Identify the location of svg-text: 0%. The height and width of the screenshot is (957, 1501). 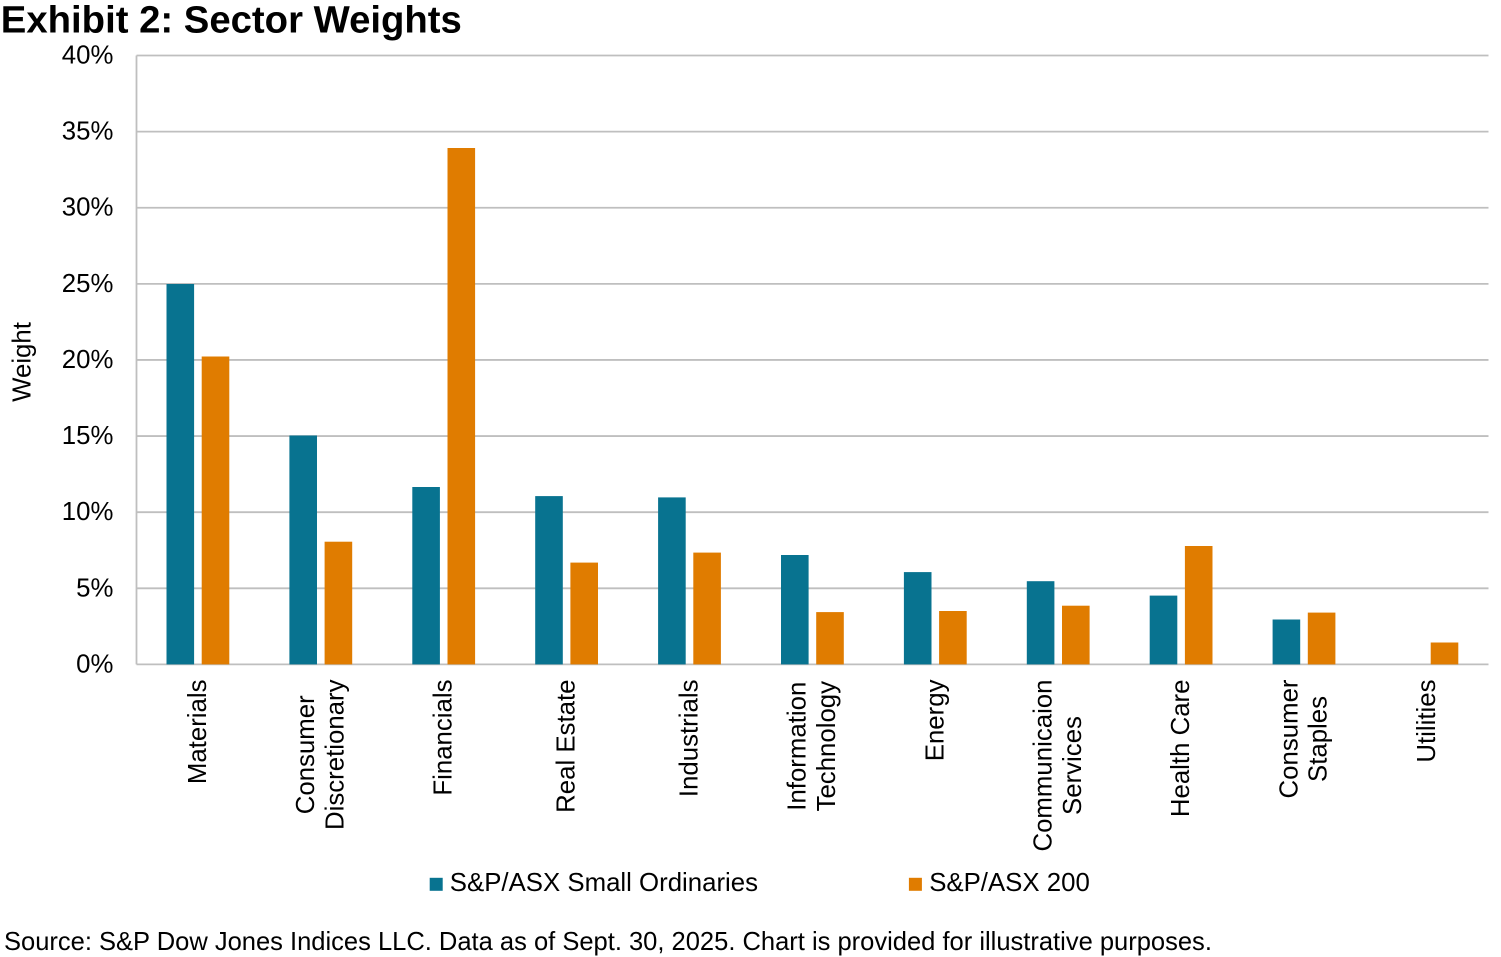
(94, 664).